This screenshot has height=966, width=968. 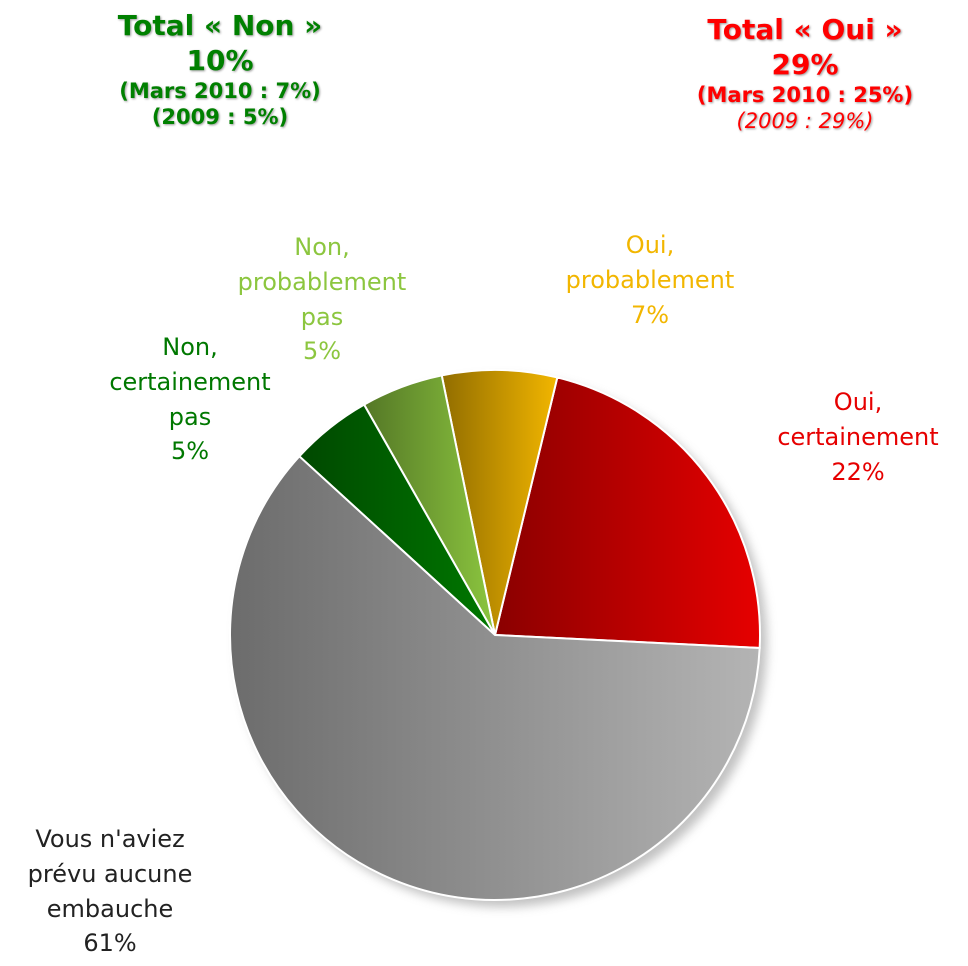 What do you see at coordinates (805, 29) in the screenshot?
I see `annotation-line: Total « Oui »` at bounding box center [805, 29].